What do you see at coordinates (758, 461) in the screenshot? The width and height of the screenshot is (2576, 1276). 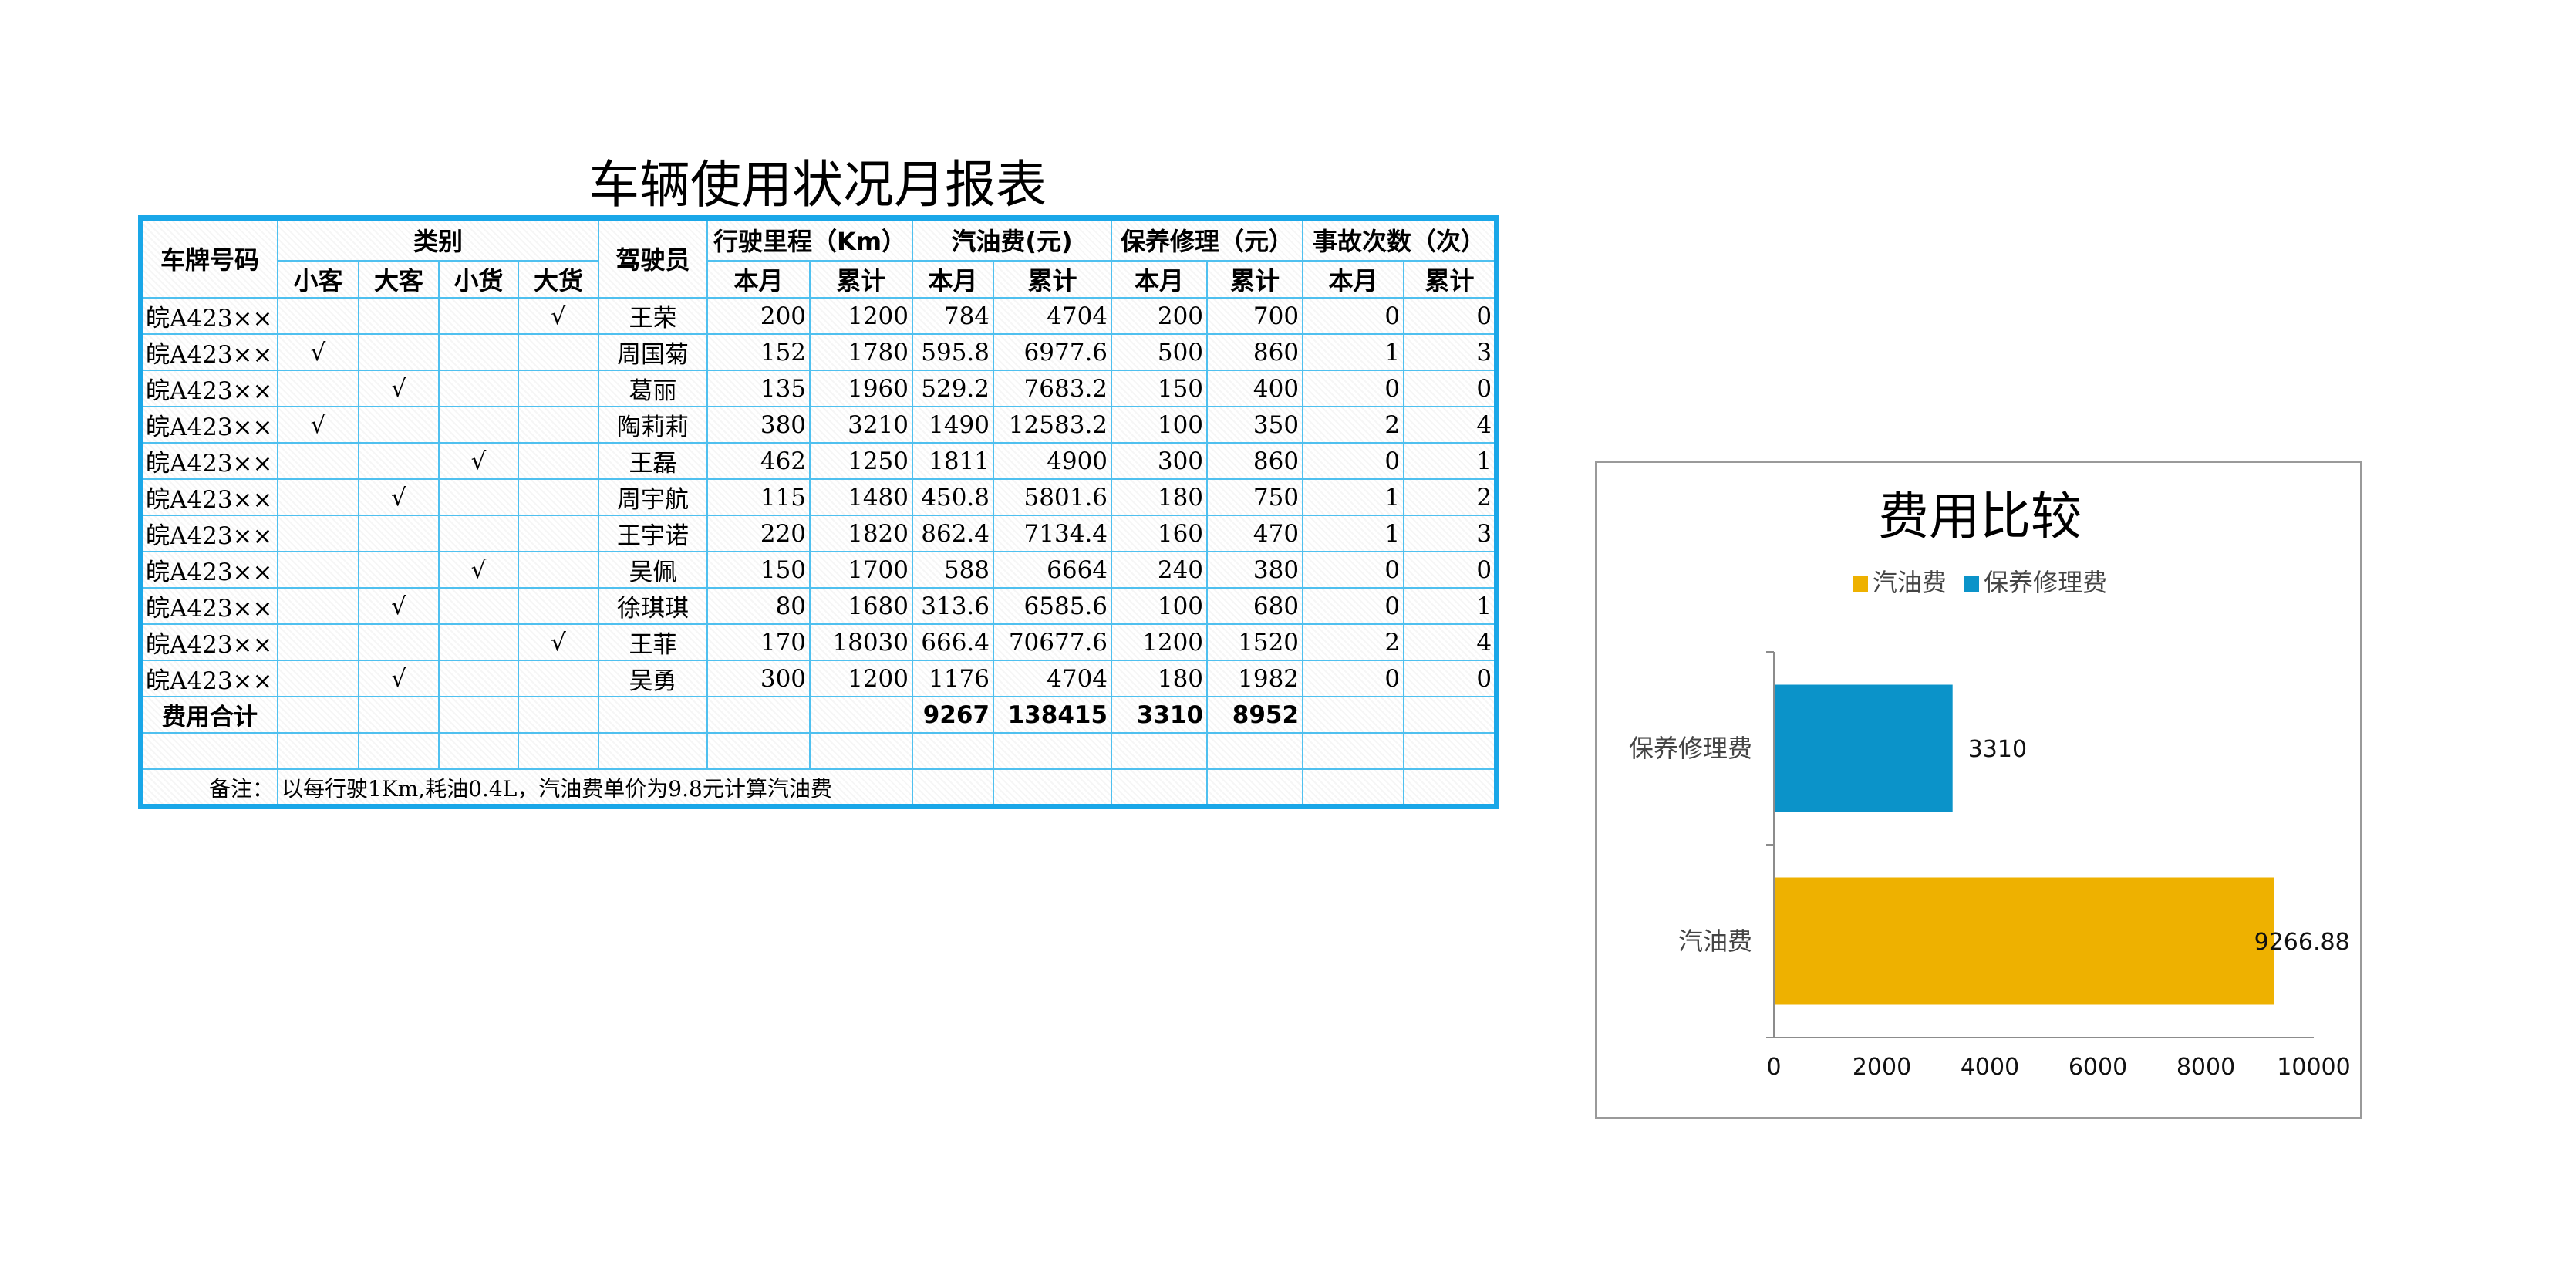 I see `mileage-month-cell: 462` at bounding box center [758, 461].